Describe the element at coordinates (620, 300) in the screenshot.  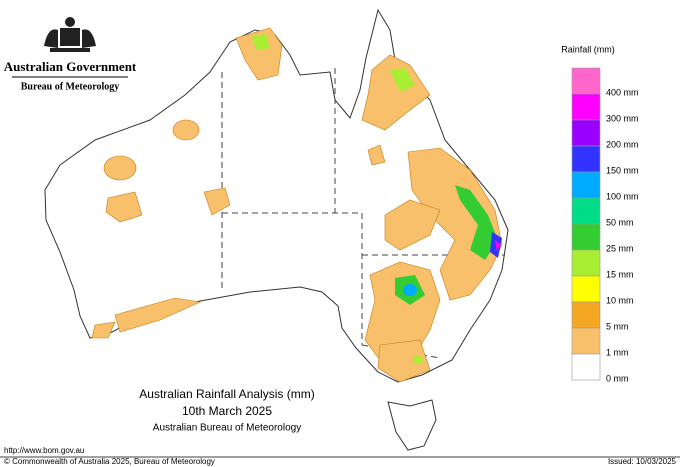
I see `legend-label: 10 mm` at that location.